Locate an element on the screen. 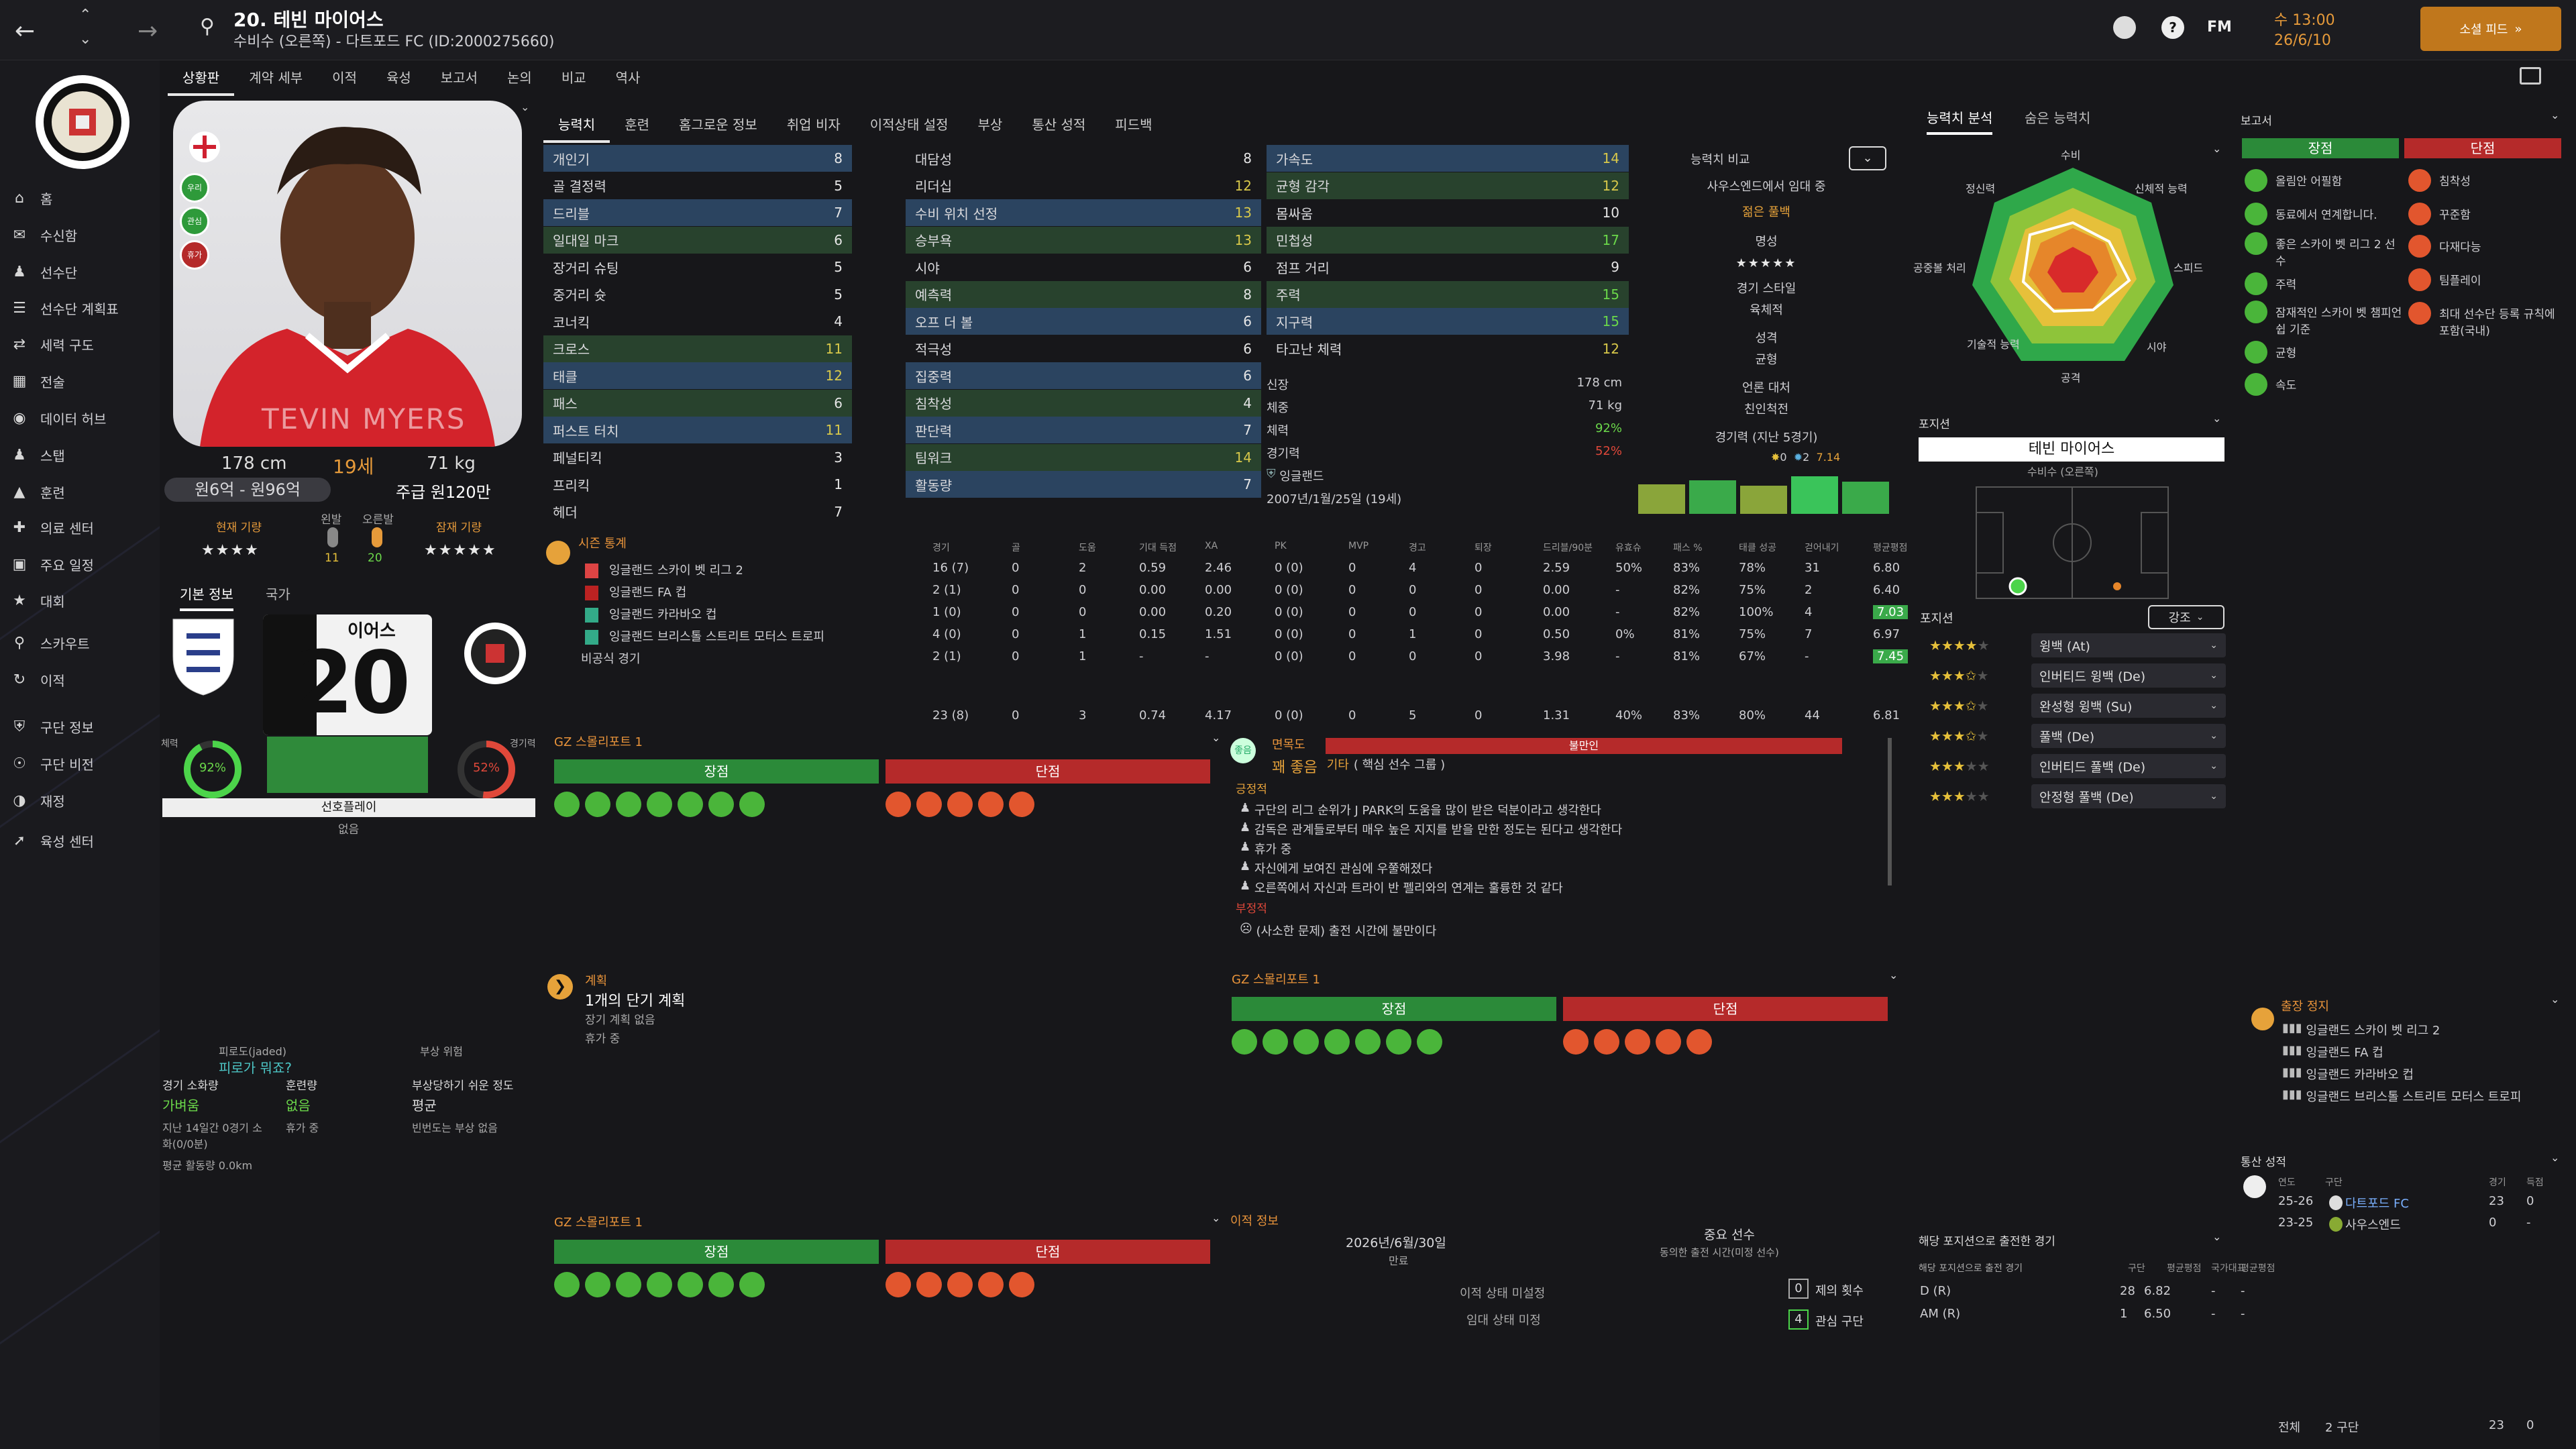 This screenshot has height=1449, width=2576. season-cell-0-5: 0 (0) is located at coordinates (1289, 568).